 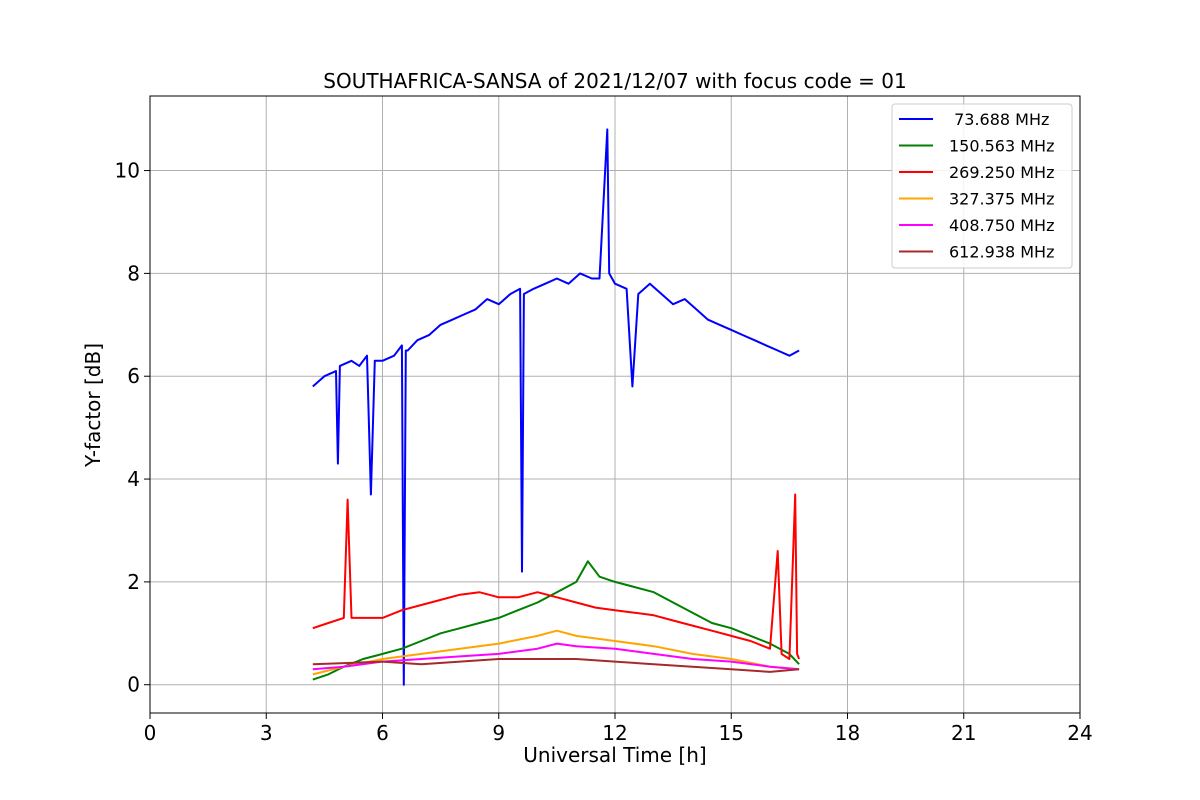 What do you see at coordinates (614, 755) in the screenshot?
I see `x-axis-label: Universal Time [h]` at bounding box center [614, 755].